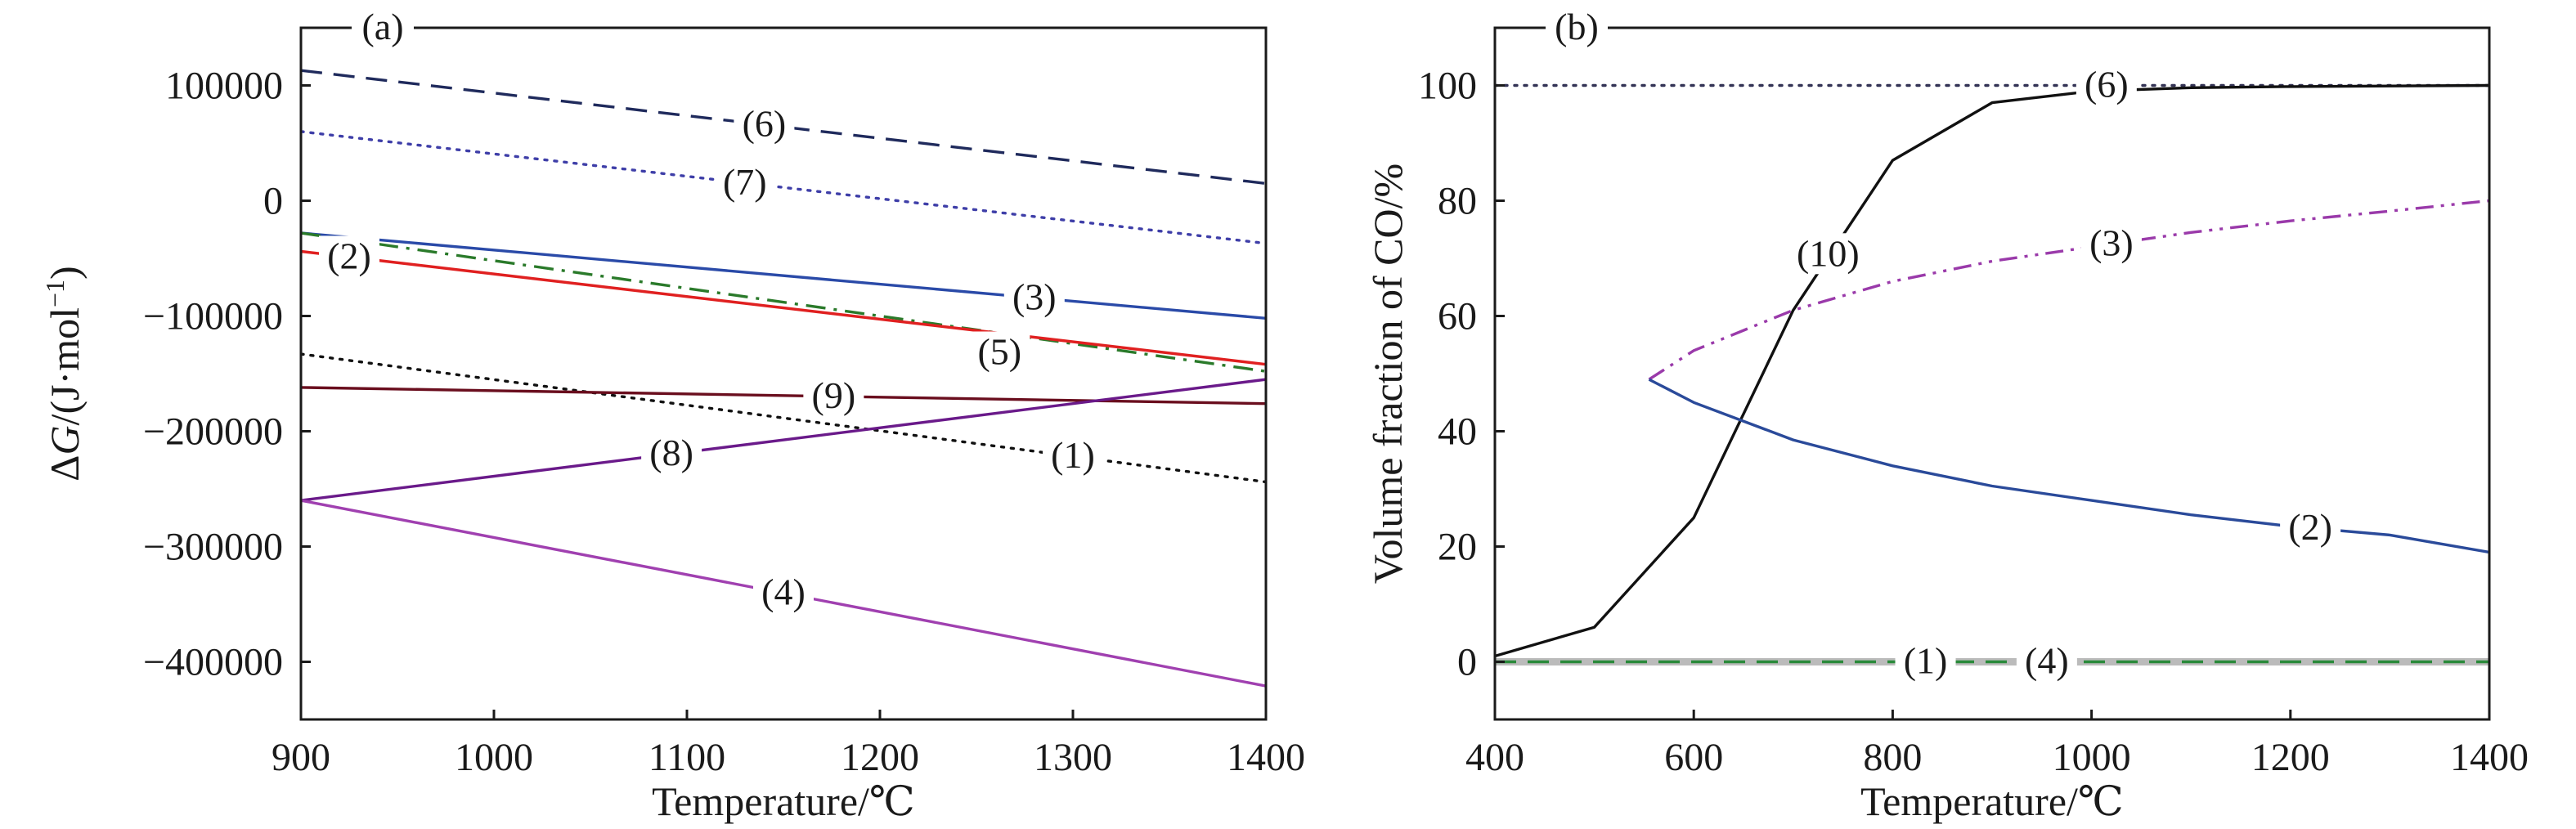 This screenshot has height=829, width=2576. What do you see at coordinates (213, 662) in the screenshot?
I see `y-tick-label: −400000` at bounding box center [213, 662].